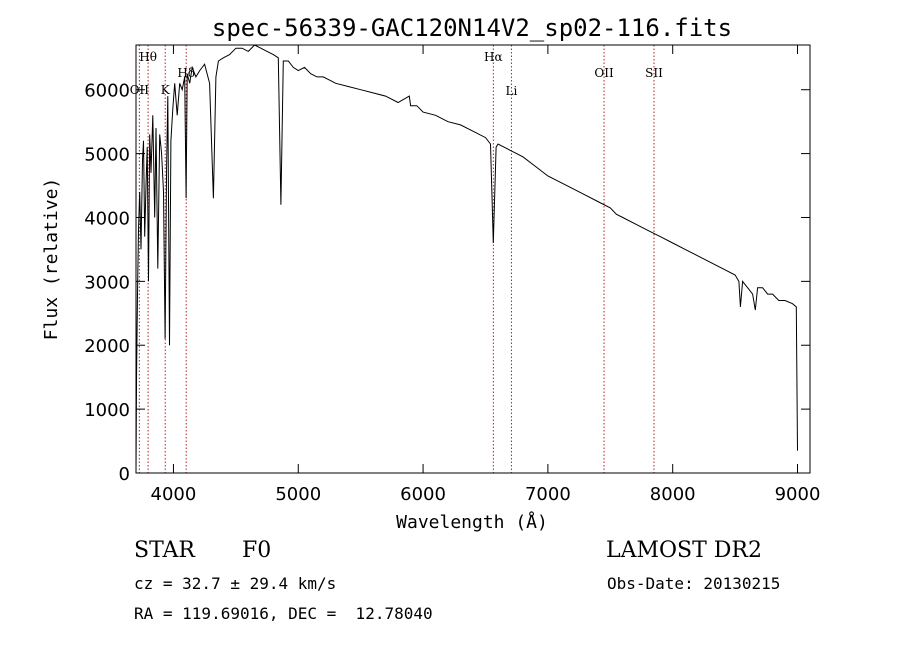 This screenshot has width=900, height=649. Describe the element at coordinates (694, 583) in the screenshot. I see `observation-date: Obs-Date: 20130215` at that location.